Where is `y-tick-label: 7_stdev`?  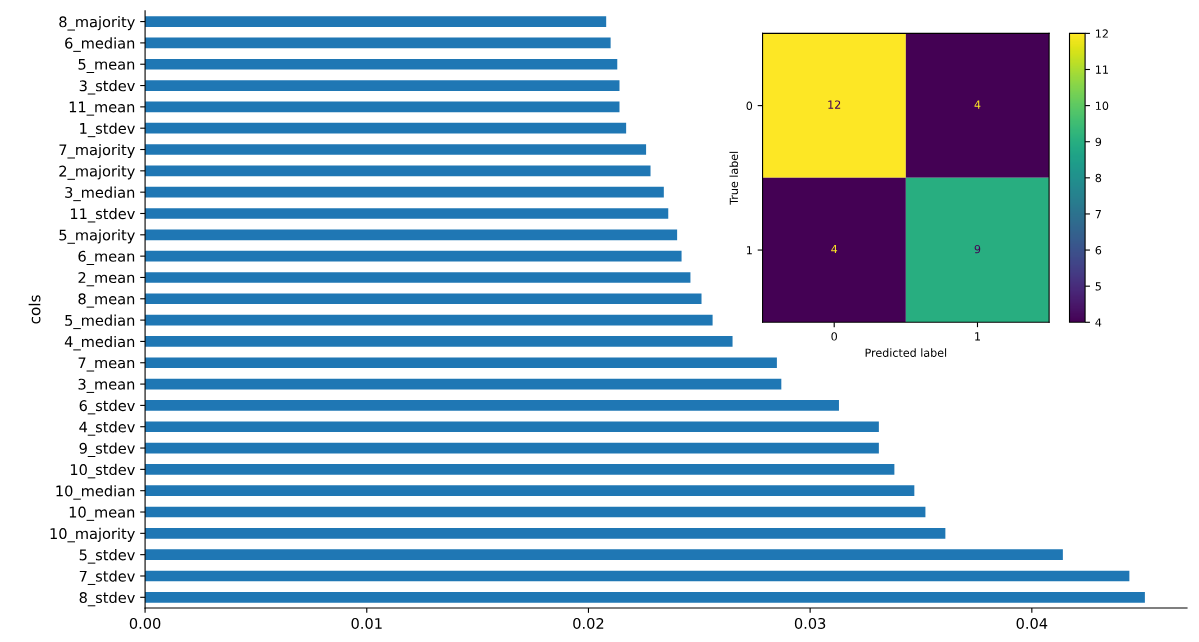
y-tick-label: 7_stdev is located at coordinates (107, 577).